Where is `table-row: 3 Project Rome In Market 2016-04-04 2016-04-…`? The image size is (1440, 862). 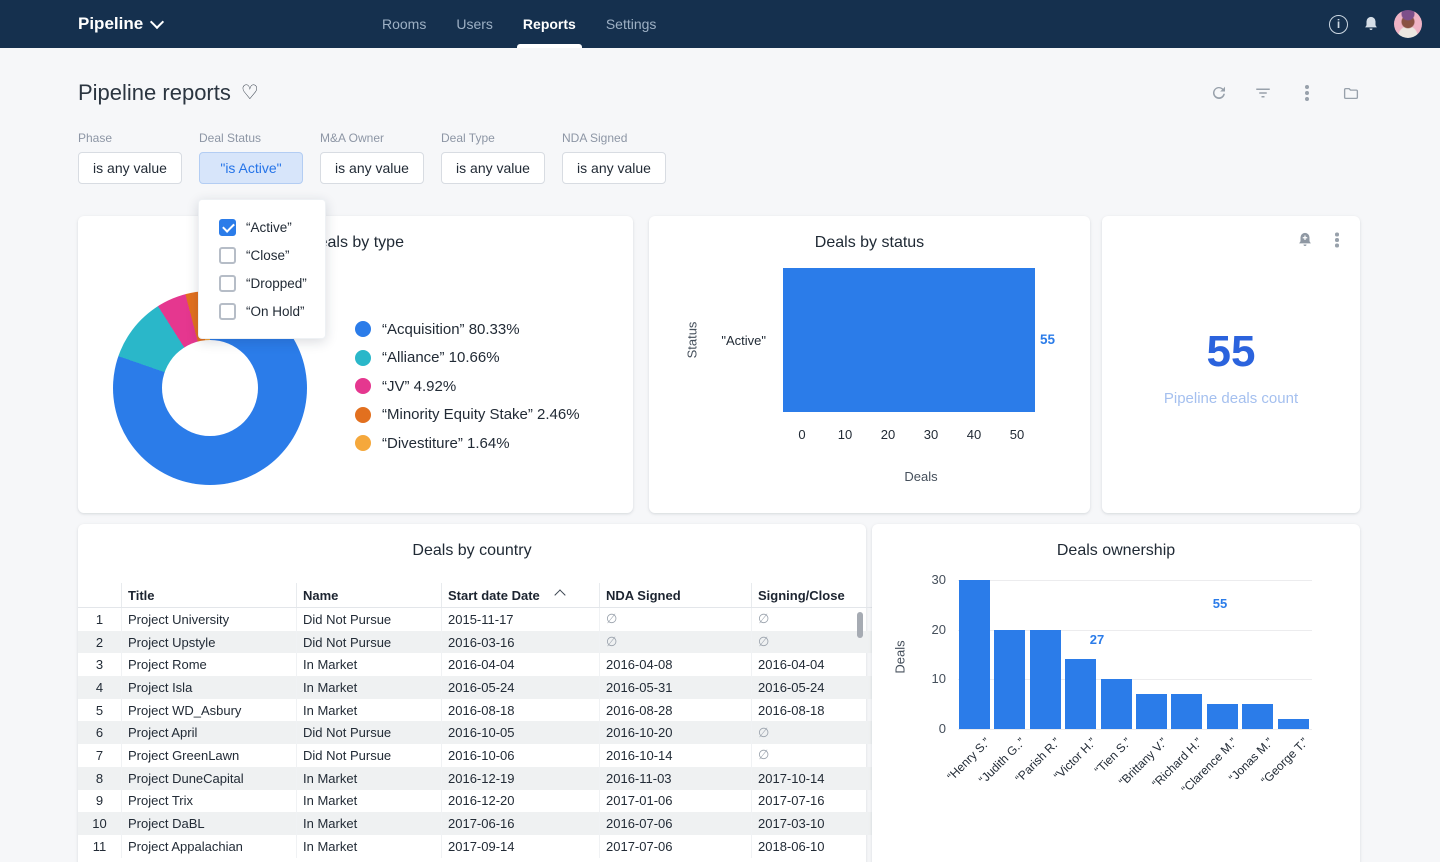 table-row: 3 Project Rome In Market 2016-04-04 2016-04-… is located at coordinates (492, 665).